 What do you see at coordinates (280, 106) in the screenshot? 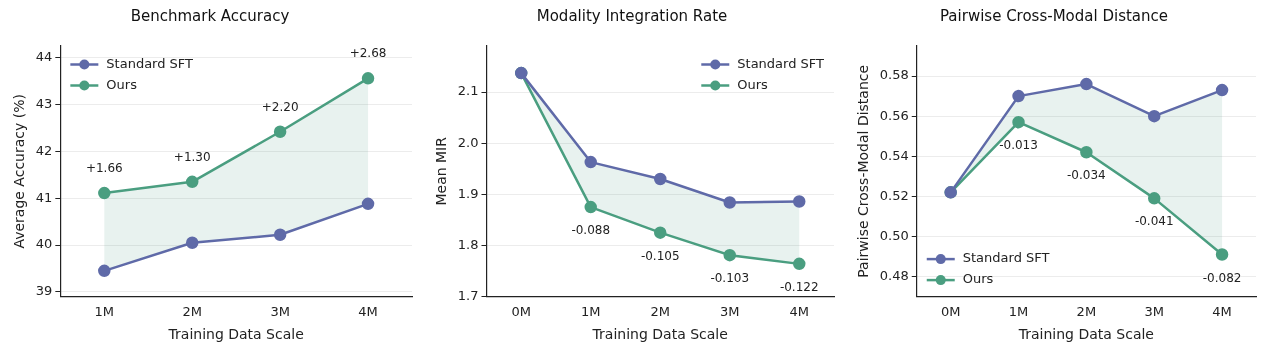
I see `annotation: +2.20` at bounding box center [280, 106].